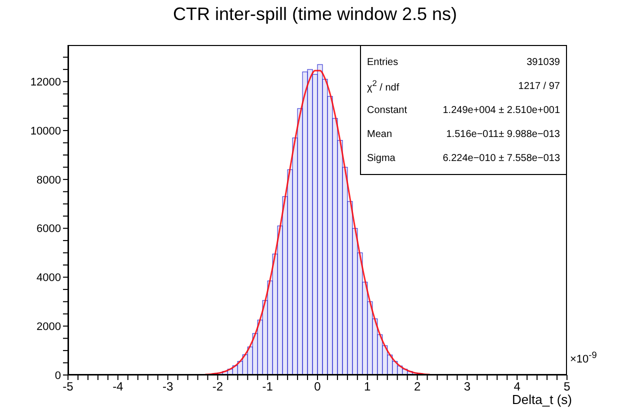  Describe the element at coordinates (268, 387) in the screenshot. I see `x-tick-label: -1` at that location.